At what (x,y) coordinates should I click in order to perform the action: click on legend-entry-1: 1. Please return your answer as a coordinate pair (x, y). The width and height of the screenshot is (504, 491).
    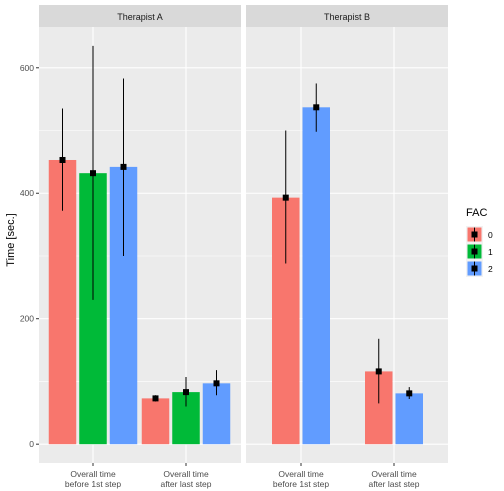
    Looking at the image, I should click on (479, 251).